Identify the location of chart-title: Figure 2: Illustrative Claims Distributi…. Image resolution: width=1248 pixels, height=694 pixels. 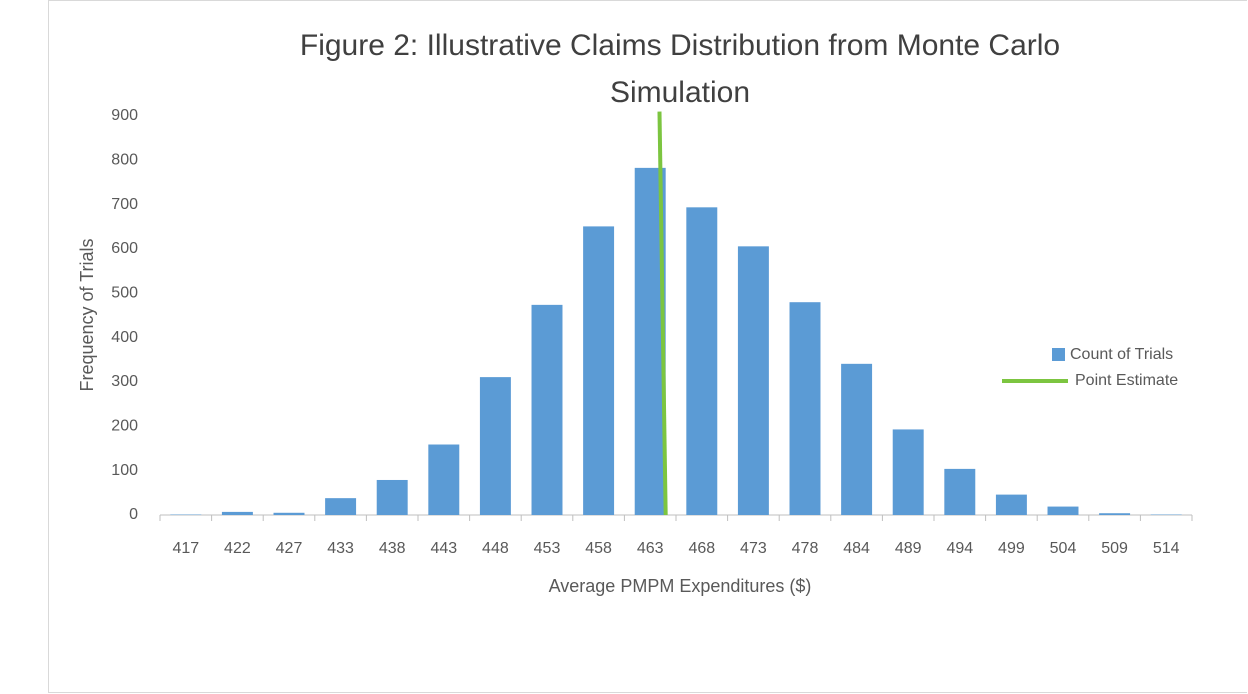
(680, 69).